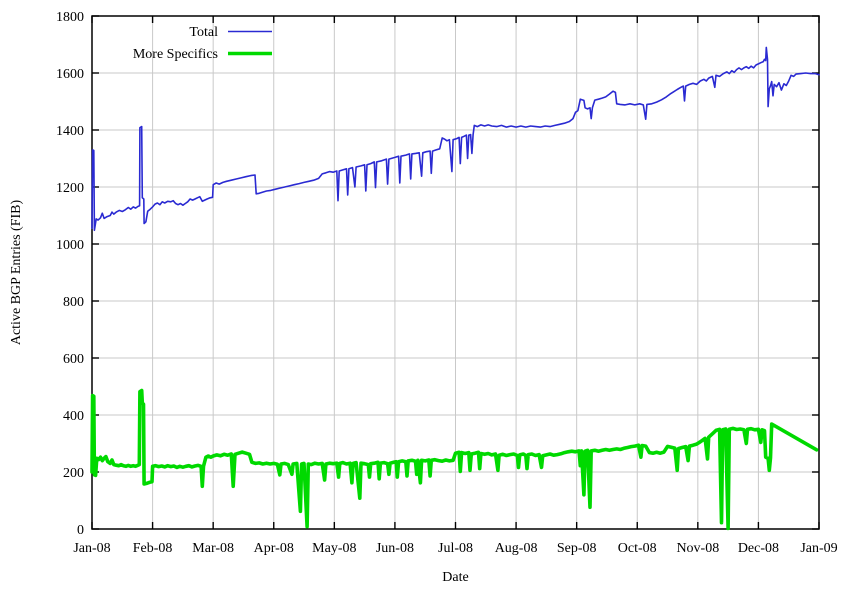 The height and width of the screenshot is (594, 846). Describe the element at coordinates (175, 54) in the screenshot. I see `legend-label-more-specifics: More Specifics` at that location.